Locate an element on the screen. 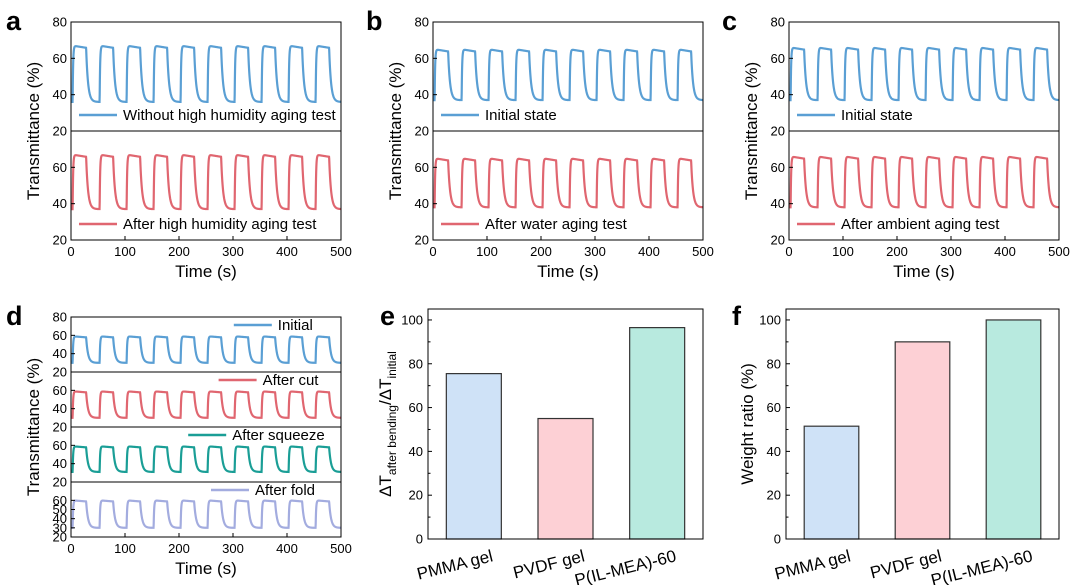 The width and height of the screenshot is (1080, 585). subplot-c-0: 20 40 60 80 Initial state is located at coordinates (915, 77).